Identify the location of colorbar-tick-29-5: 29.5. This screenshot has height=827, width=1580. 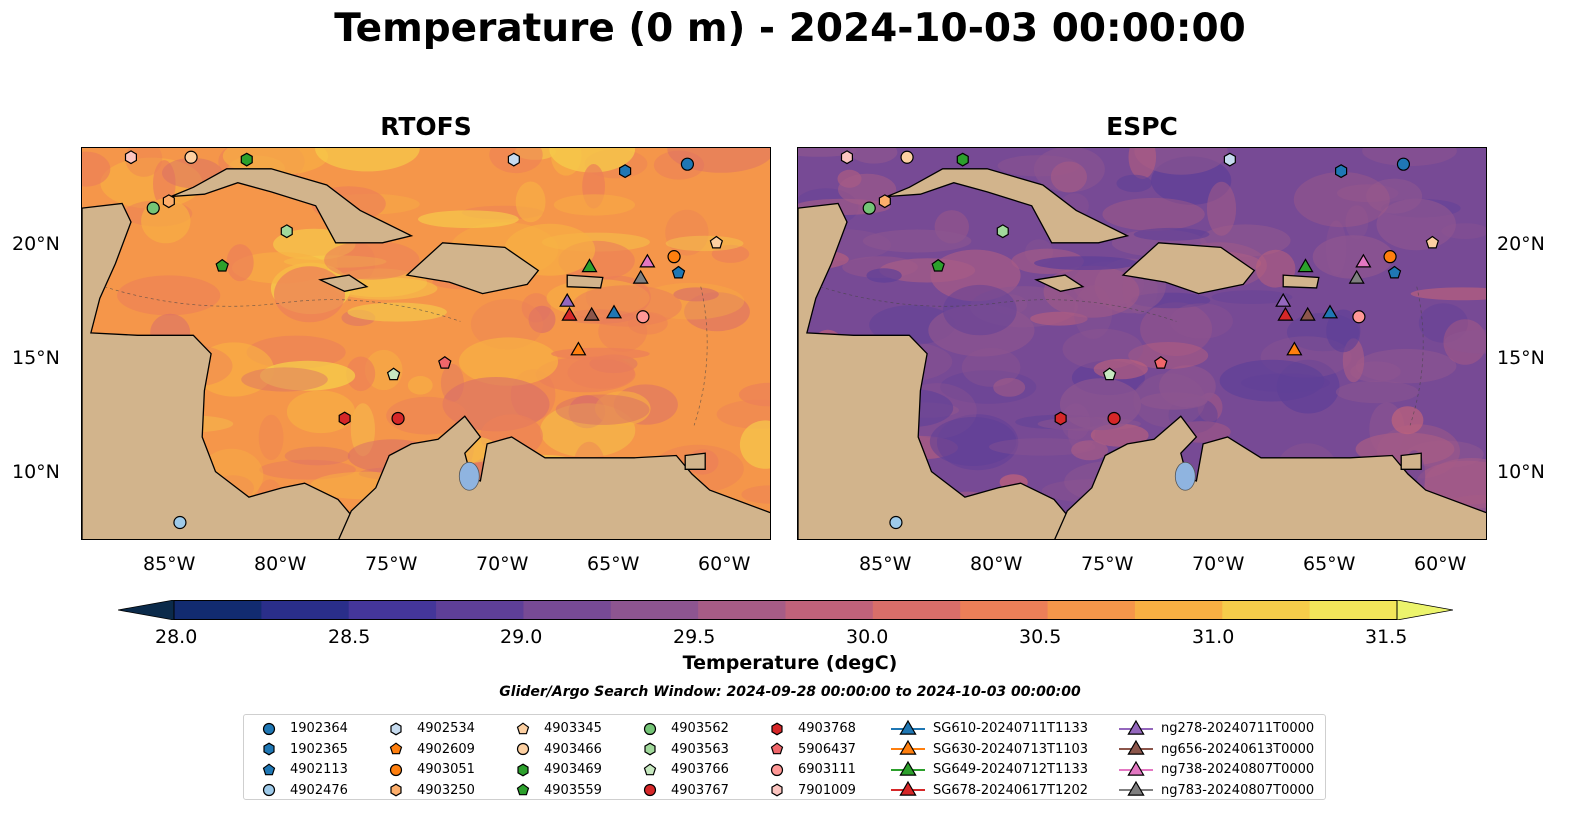
(694, 637).